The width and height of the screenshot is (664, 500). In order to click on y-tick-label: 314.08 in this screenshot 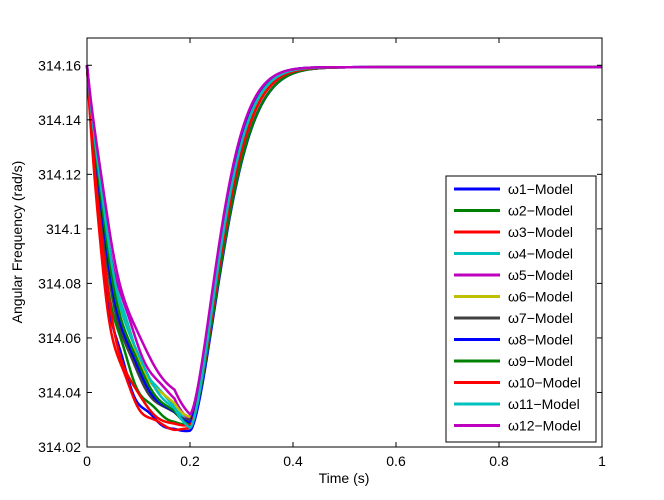, I will do `click(59, 283)`.